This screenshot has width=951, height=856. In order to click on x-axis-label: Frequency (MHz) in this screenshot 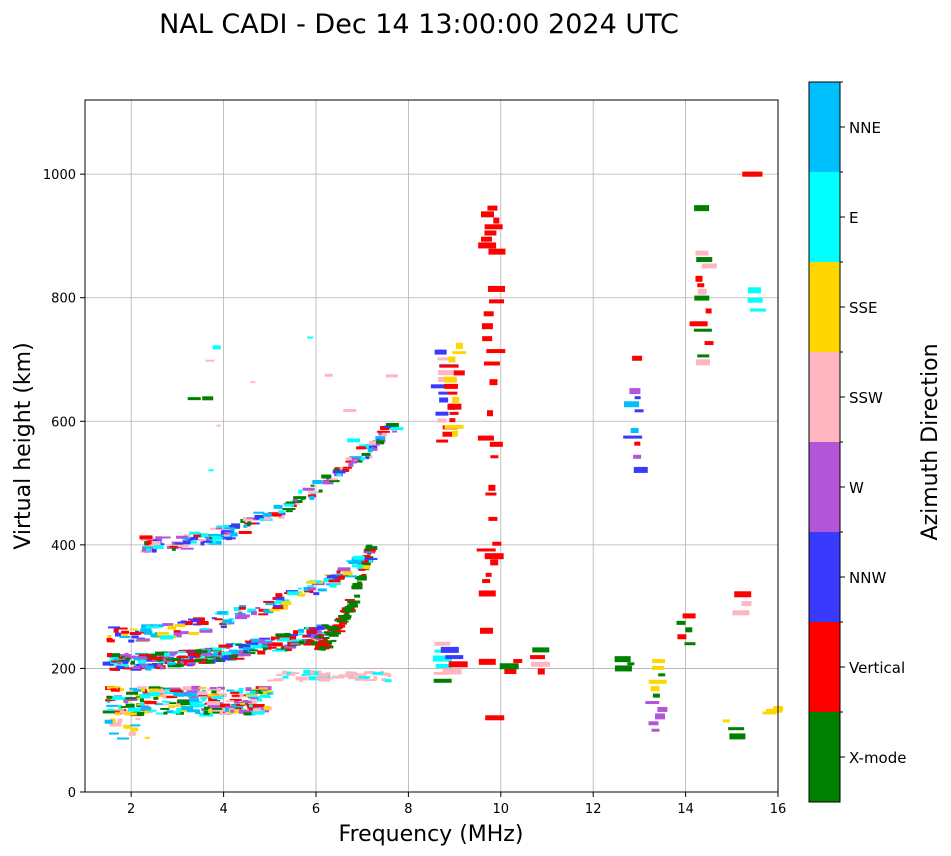, I will do `click(431, 834)`.